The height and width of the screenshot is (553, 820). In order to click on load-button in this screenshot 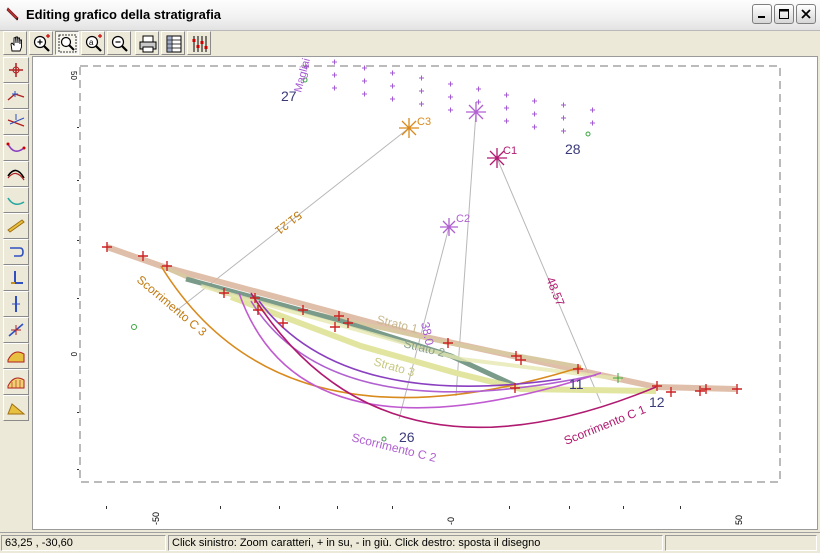, I will do `click(16, 278)`.